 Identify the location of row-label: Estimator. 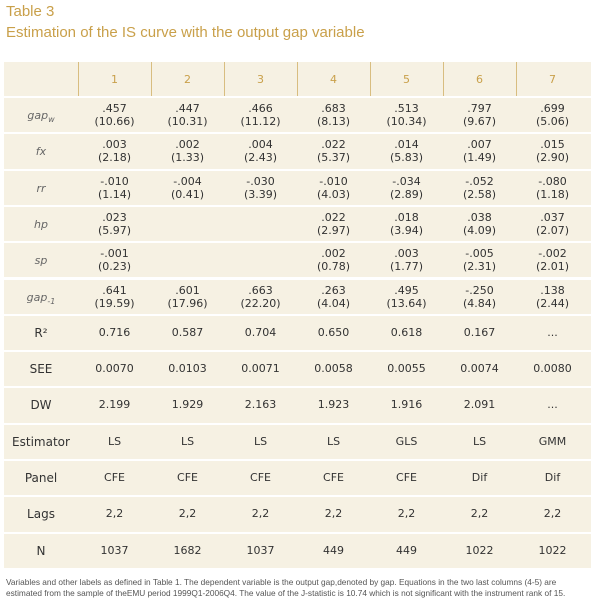
(41, 441).